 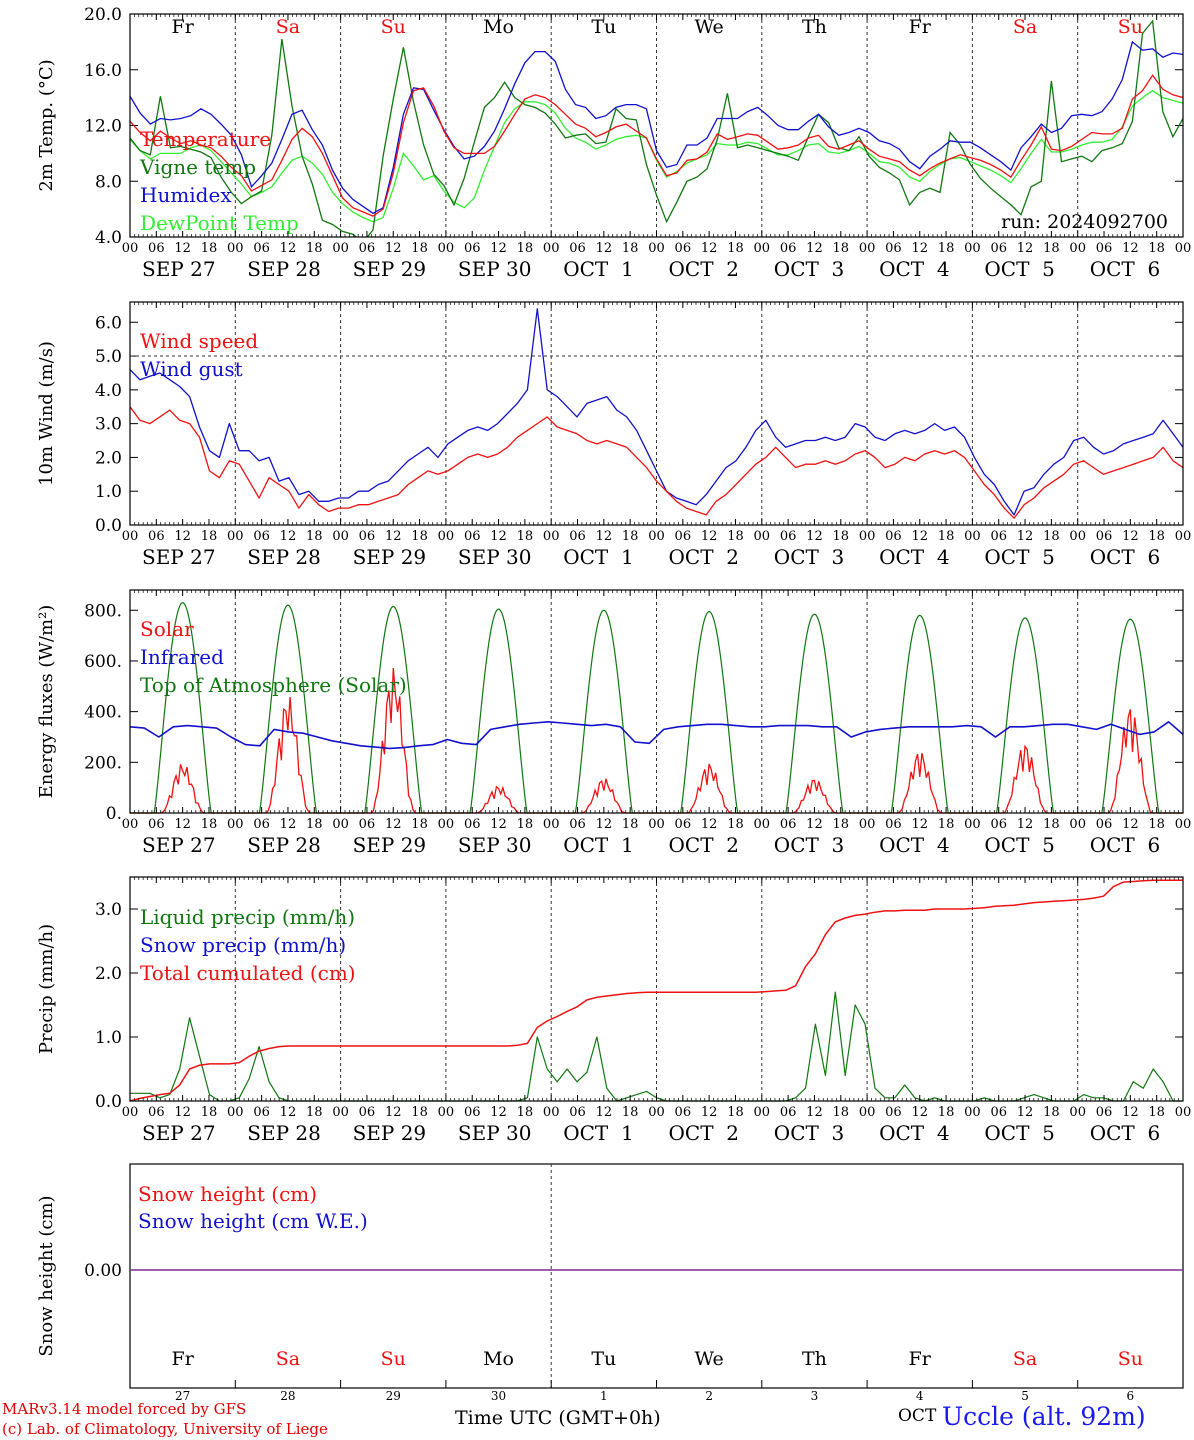 What do you see at coordinates (46, 1275) in the screenshot?
I see `panel-5-y-axis-label: Snow height (cm)` at bounding box center [46, 1275].